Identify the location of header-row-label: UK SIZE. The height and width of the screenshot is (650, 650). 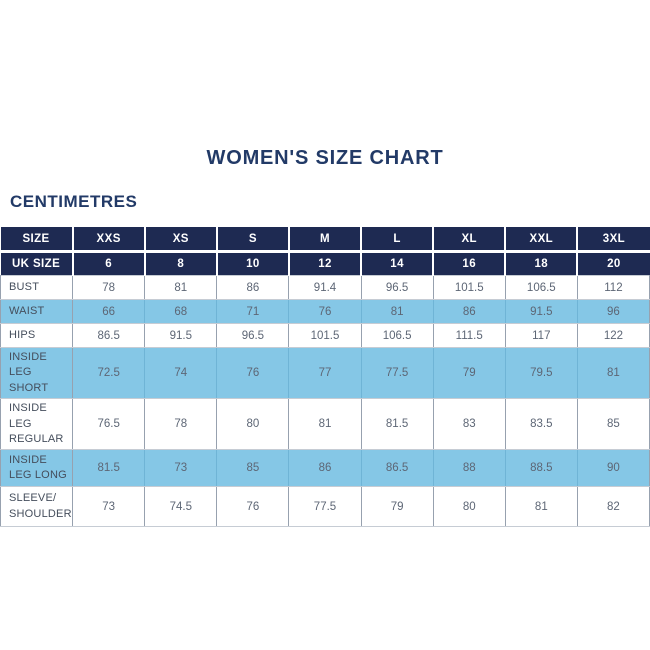
(37, 263).